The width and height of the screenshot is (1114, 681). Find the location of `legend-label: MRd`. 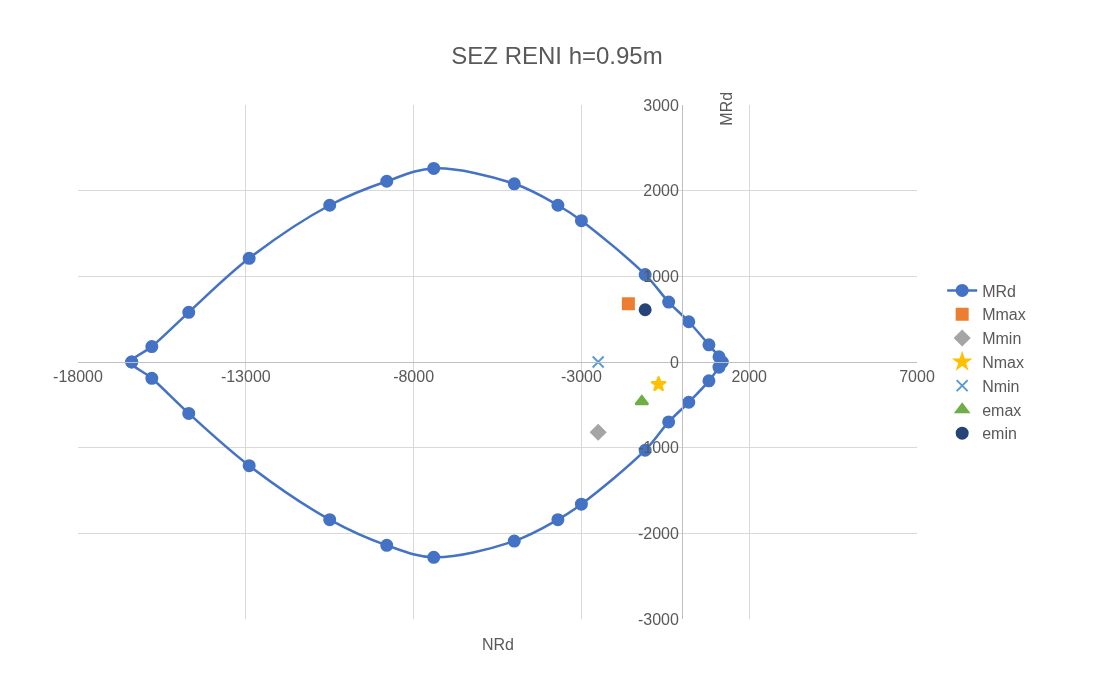

legend-label: MRd is located at coordinates (999, 291).